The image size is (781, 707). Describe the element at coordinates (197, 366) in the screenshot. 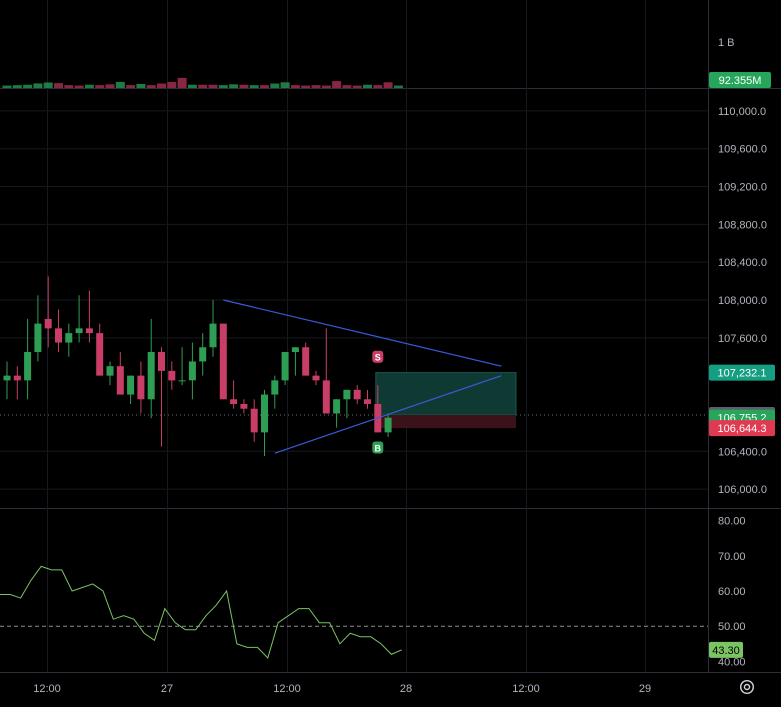

I see `candlestick-series` at that location.